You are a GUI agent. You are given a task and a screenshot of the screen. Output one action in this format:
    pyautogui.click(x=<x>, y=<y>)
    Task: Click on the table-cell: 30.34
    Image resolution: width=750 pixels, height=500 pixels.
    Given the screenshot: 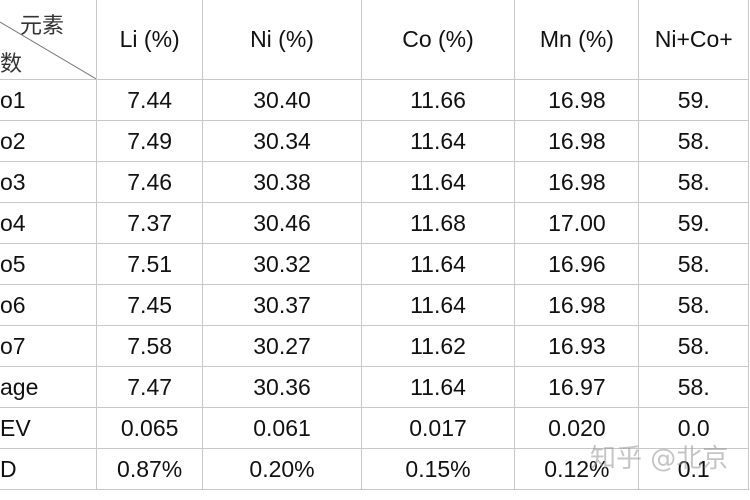 What is the action you would take?
    pyautogui.click(x=282, y=141)
    